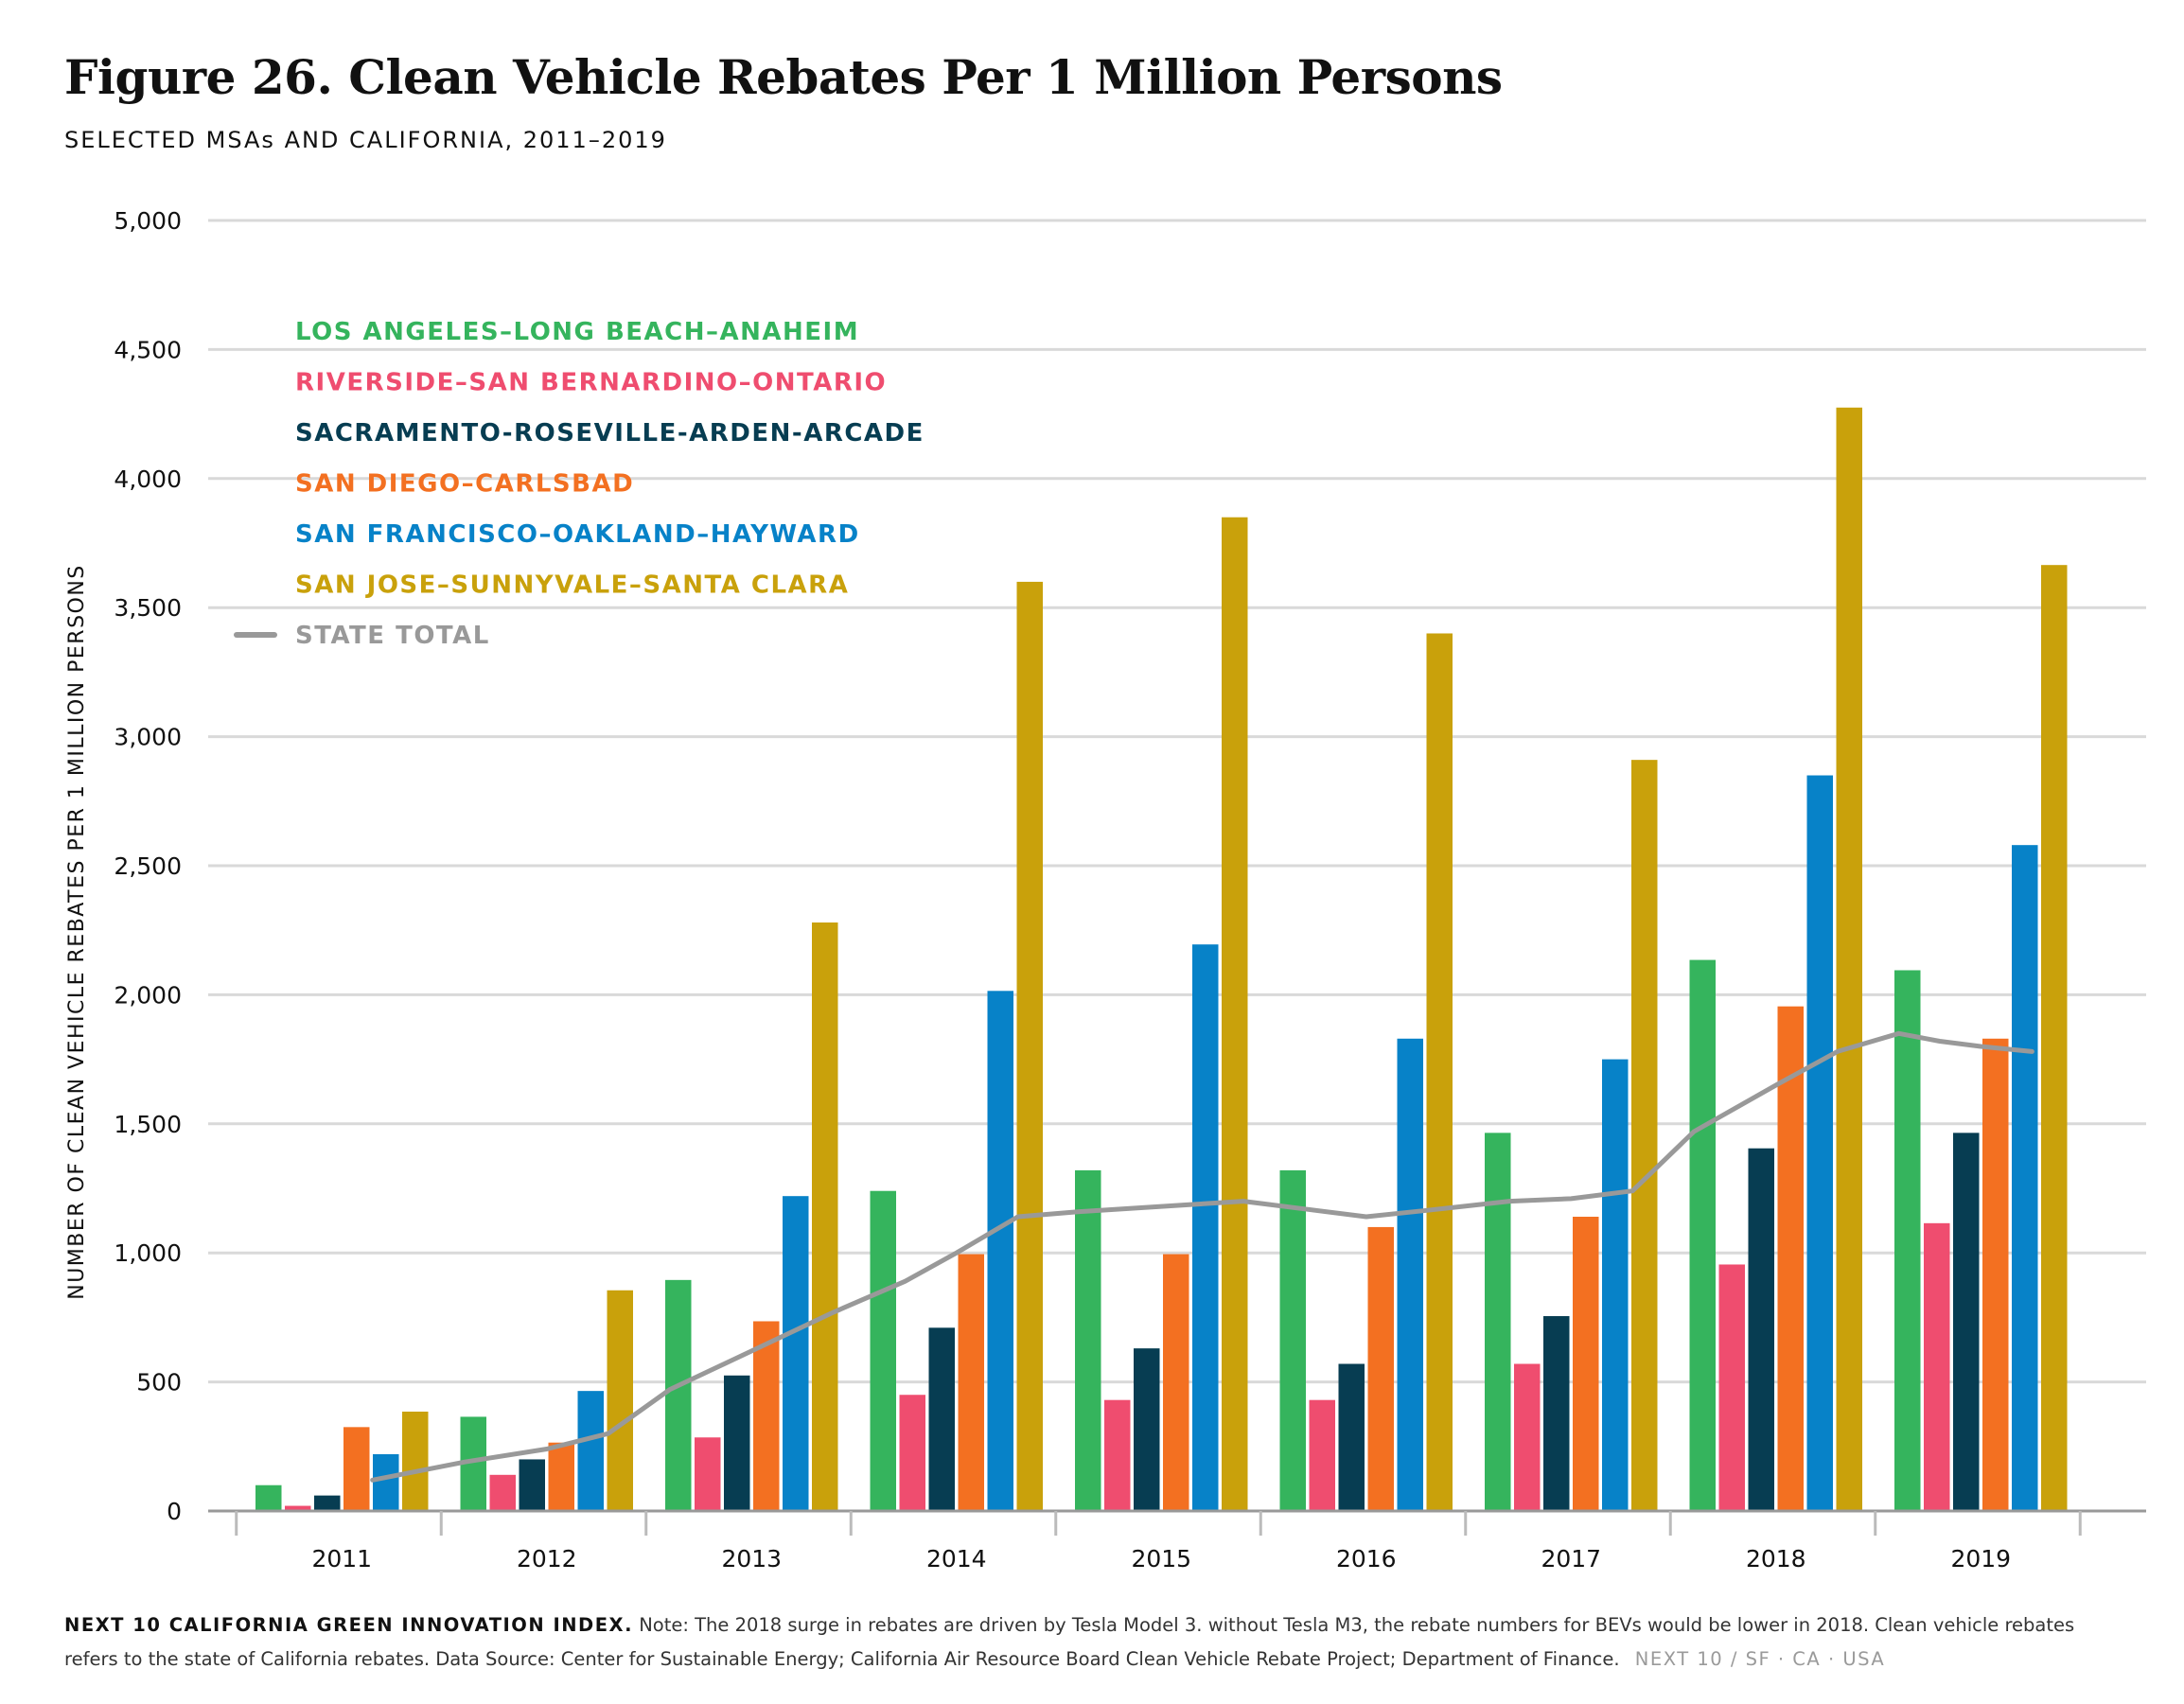 The height and width of the screenshot is (1704, 2184). What do you see at coordinates (366, 140) in the screenshot?
I see `chart-subtitle: SELECTED MSAs AND CALIFORNIA, 2011–2019` at bounding box center [366, 140].